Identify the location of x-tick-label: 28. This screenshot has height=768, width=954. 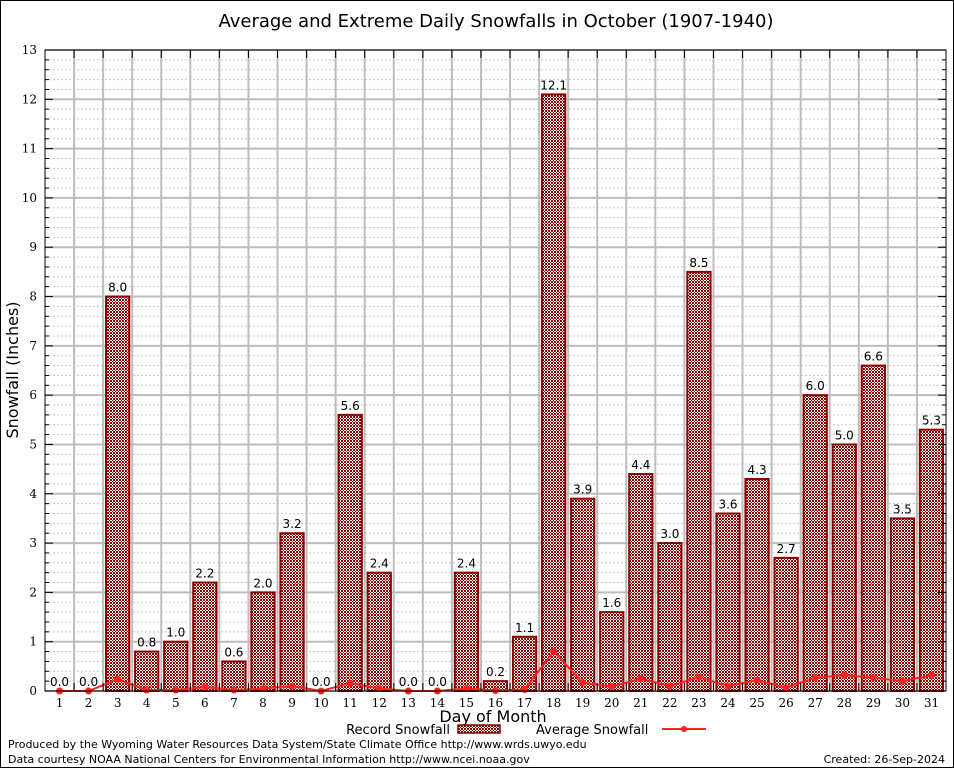
(844, 703).